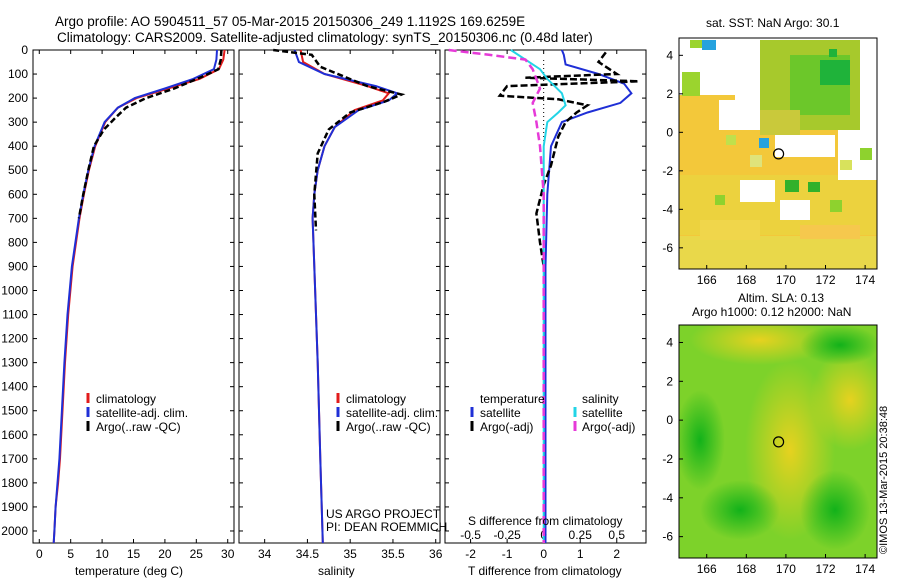 The width and height of the screenshot is (900, 580). I want to click on sal-legend-satellite: satellite-adj. clim., so click(392, 413).